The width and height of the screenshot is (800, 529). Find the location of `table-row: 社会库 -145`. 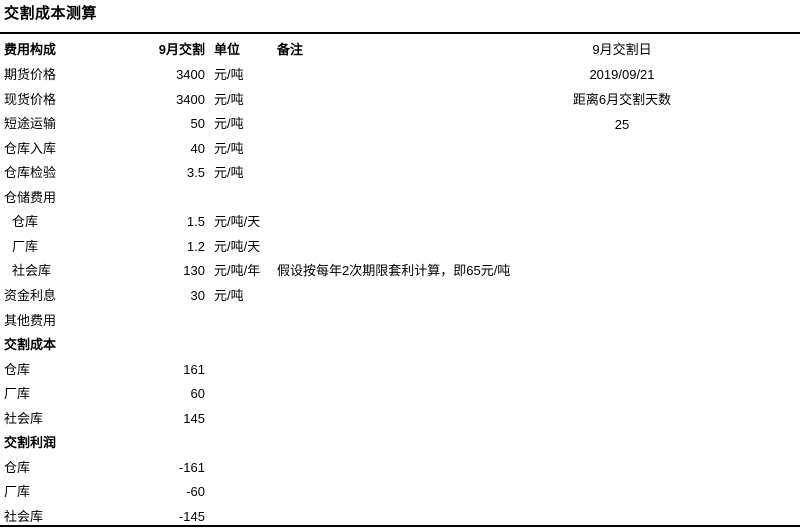

table-row: 社会库 -145 is located at coordinates (400, 517).